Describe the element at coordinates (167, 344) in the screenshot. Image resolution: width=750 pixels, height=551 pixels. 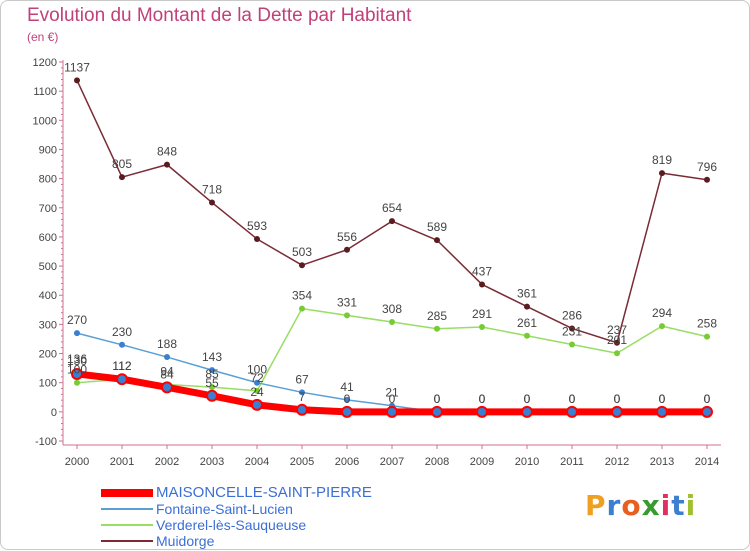
I see `data-label: 188` at that location.